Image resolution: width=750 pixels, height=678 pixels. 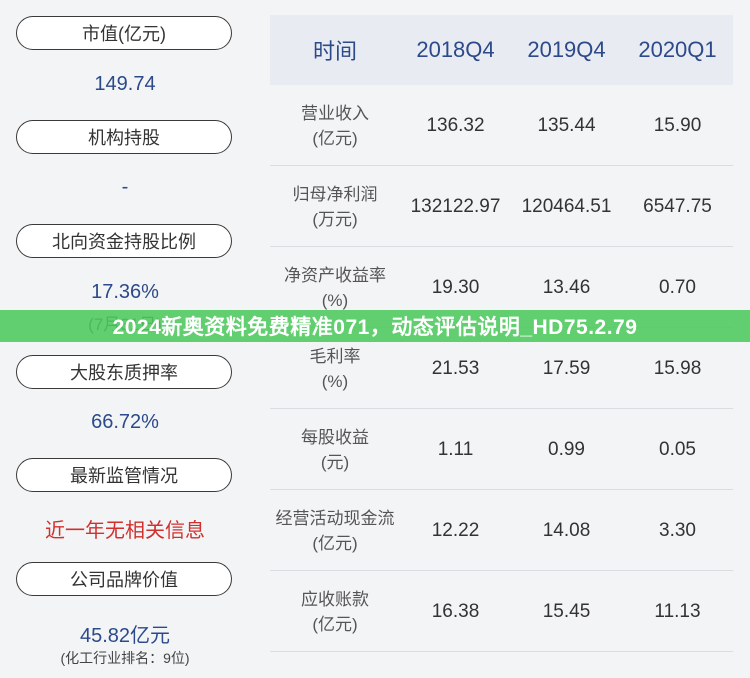 What do you see at coordinates (455, 449) in the screenshot?
I see `table-cell: 1.11` at bounding box center [455, 449].